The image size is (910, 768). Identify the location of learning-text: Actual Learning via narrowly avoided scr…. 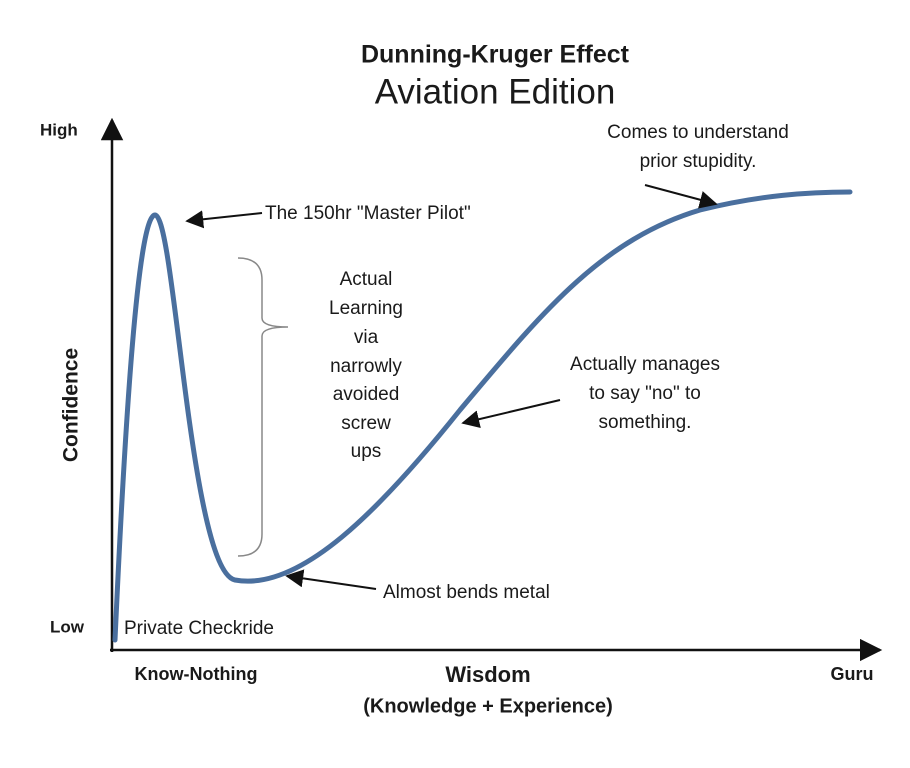
(366, 365).